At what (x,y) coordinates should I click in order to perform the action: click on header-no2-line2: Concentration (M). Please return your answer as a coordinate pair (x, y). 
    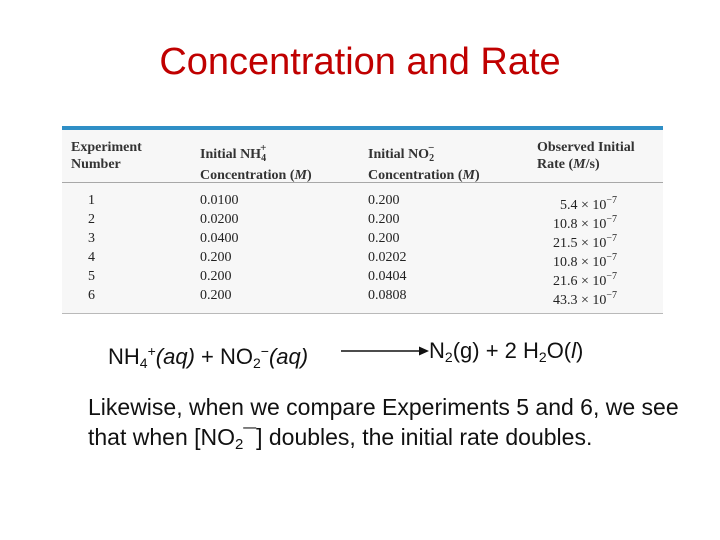
    Looking at the image, I should click on (424, 176).